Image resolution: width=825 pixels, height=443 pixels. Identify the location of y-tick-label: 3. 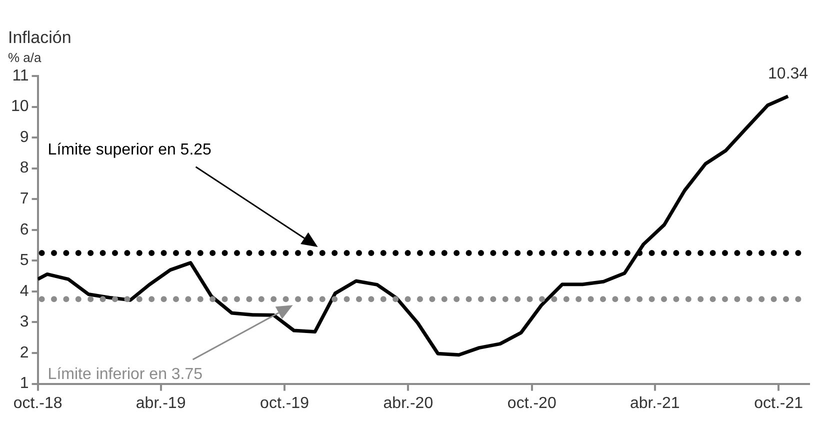
(24, 322).